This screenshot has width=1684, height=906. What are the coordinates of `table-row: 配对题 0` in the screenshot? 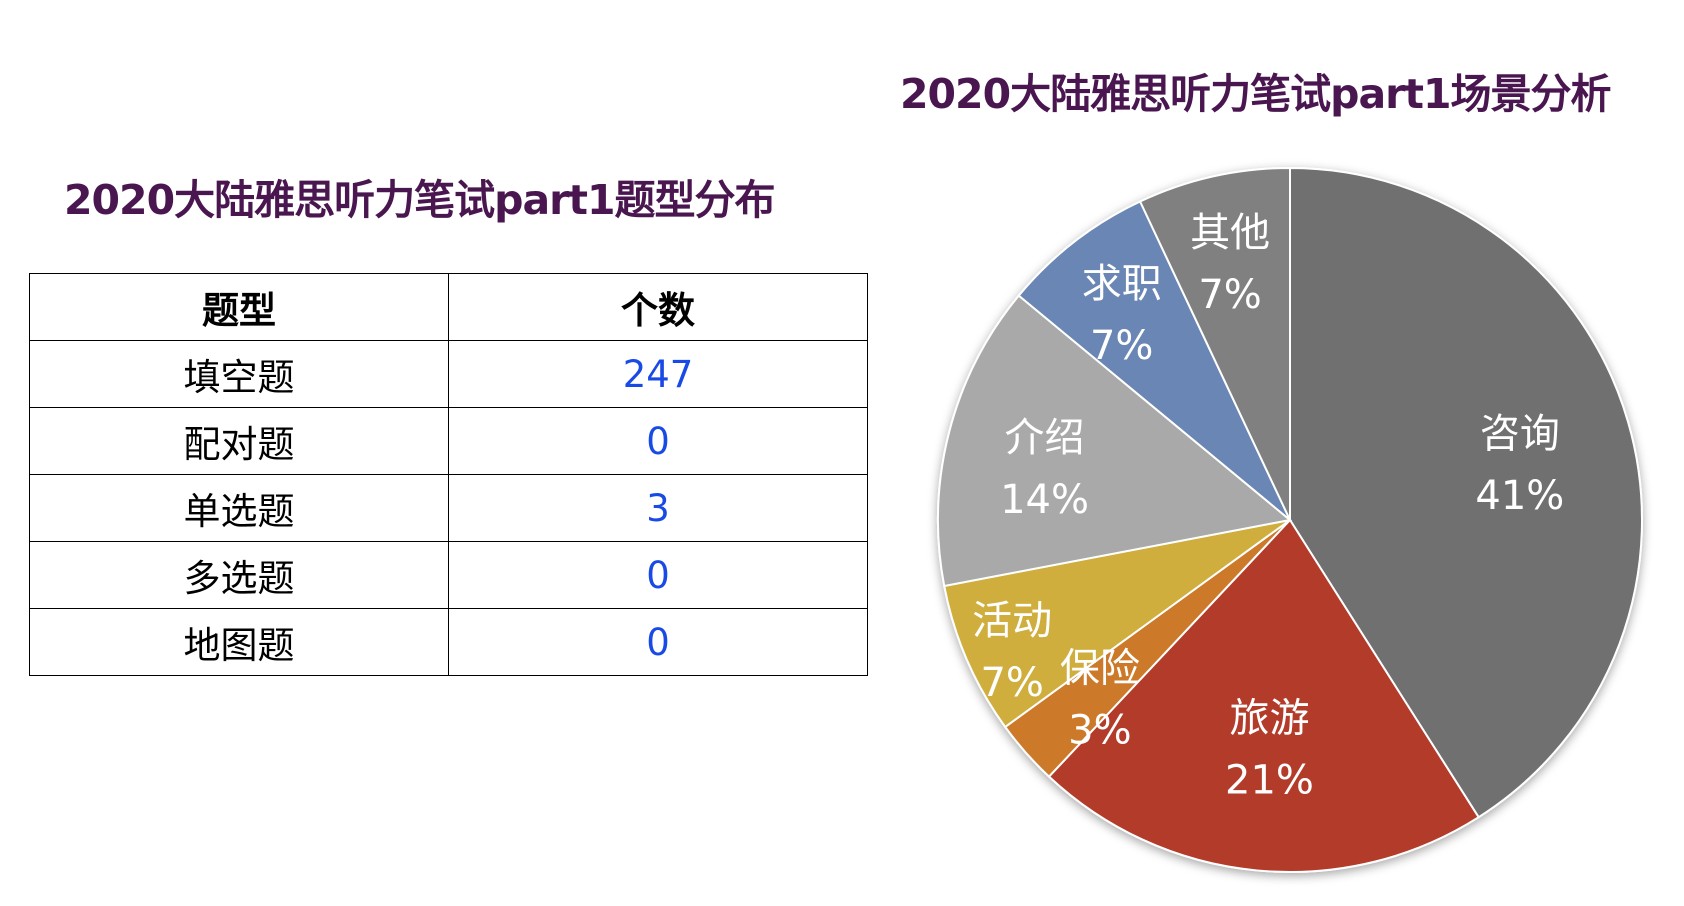 It's located at (448, 441).